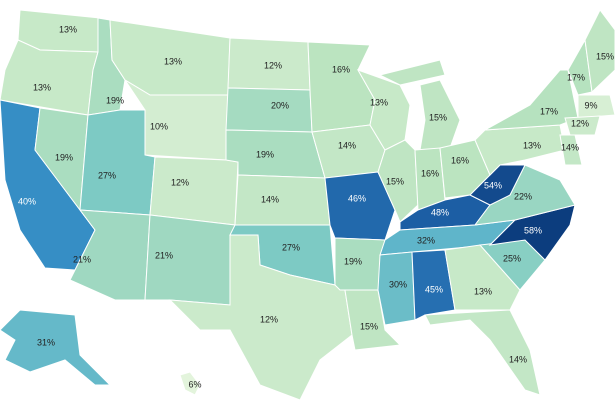  Describe the element at coordinates (440, 212) in the screenshot. I see `region-label: 48%` at that location.